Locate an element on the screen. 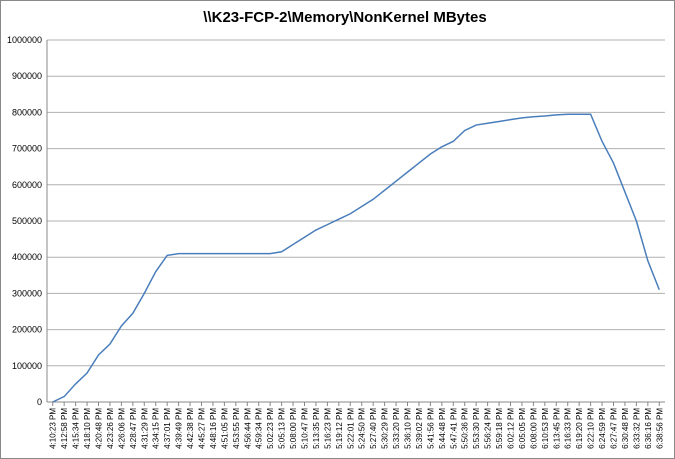 The height and width of the screenshot is (459, 675). y-tick-label: 500000 is located at coordinates (27, 221).